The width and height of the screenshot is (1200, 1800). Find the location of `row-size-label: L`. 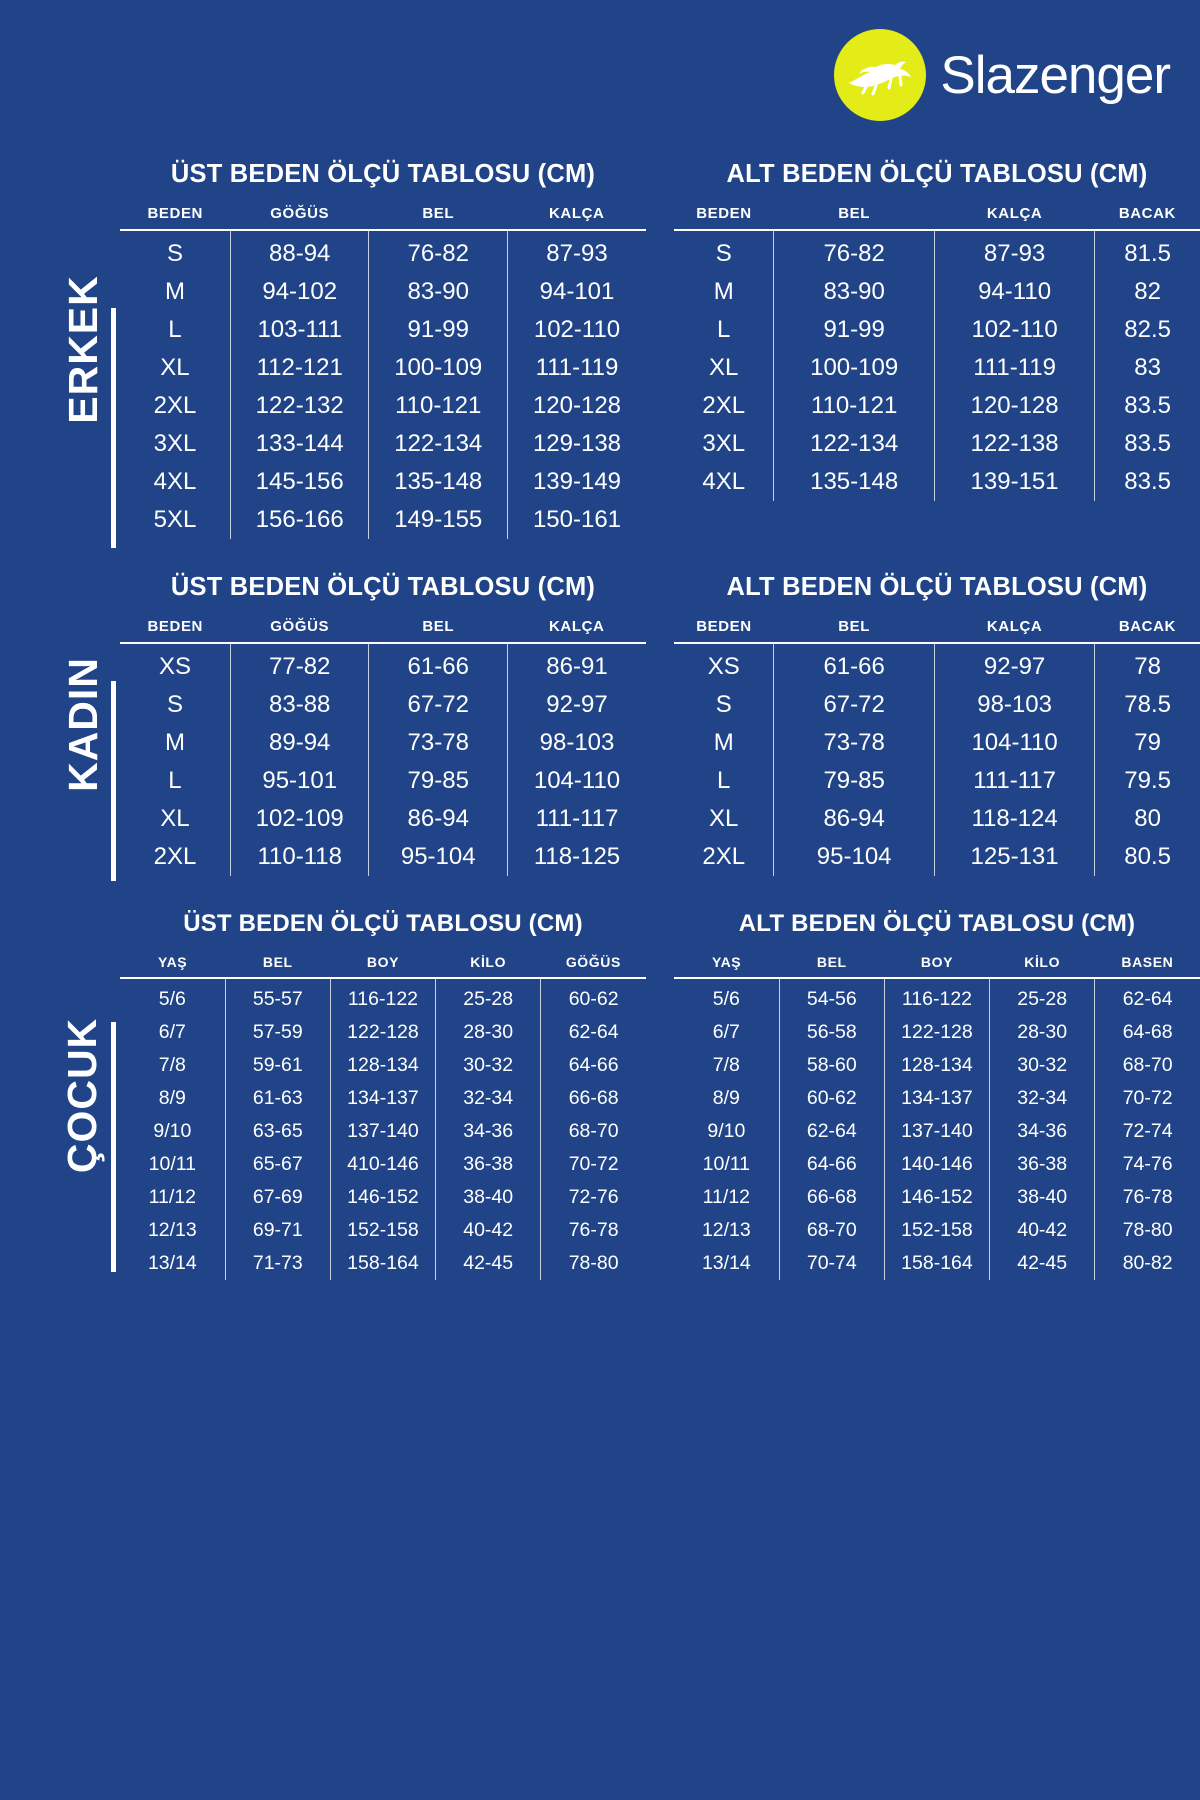

row-size-label: L is located at coordinates (175, 780).